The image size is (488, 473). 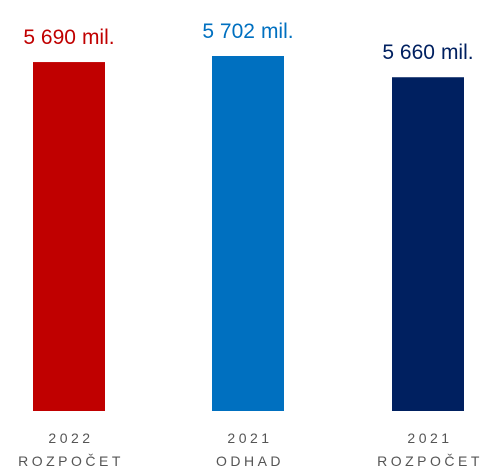 I want to click on category-year-label-2: 2021, so click(x=249, y=438).